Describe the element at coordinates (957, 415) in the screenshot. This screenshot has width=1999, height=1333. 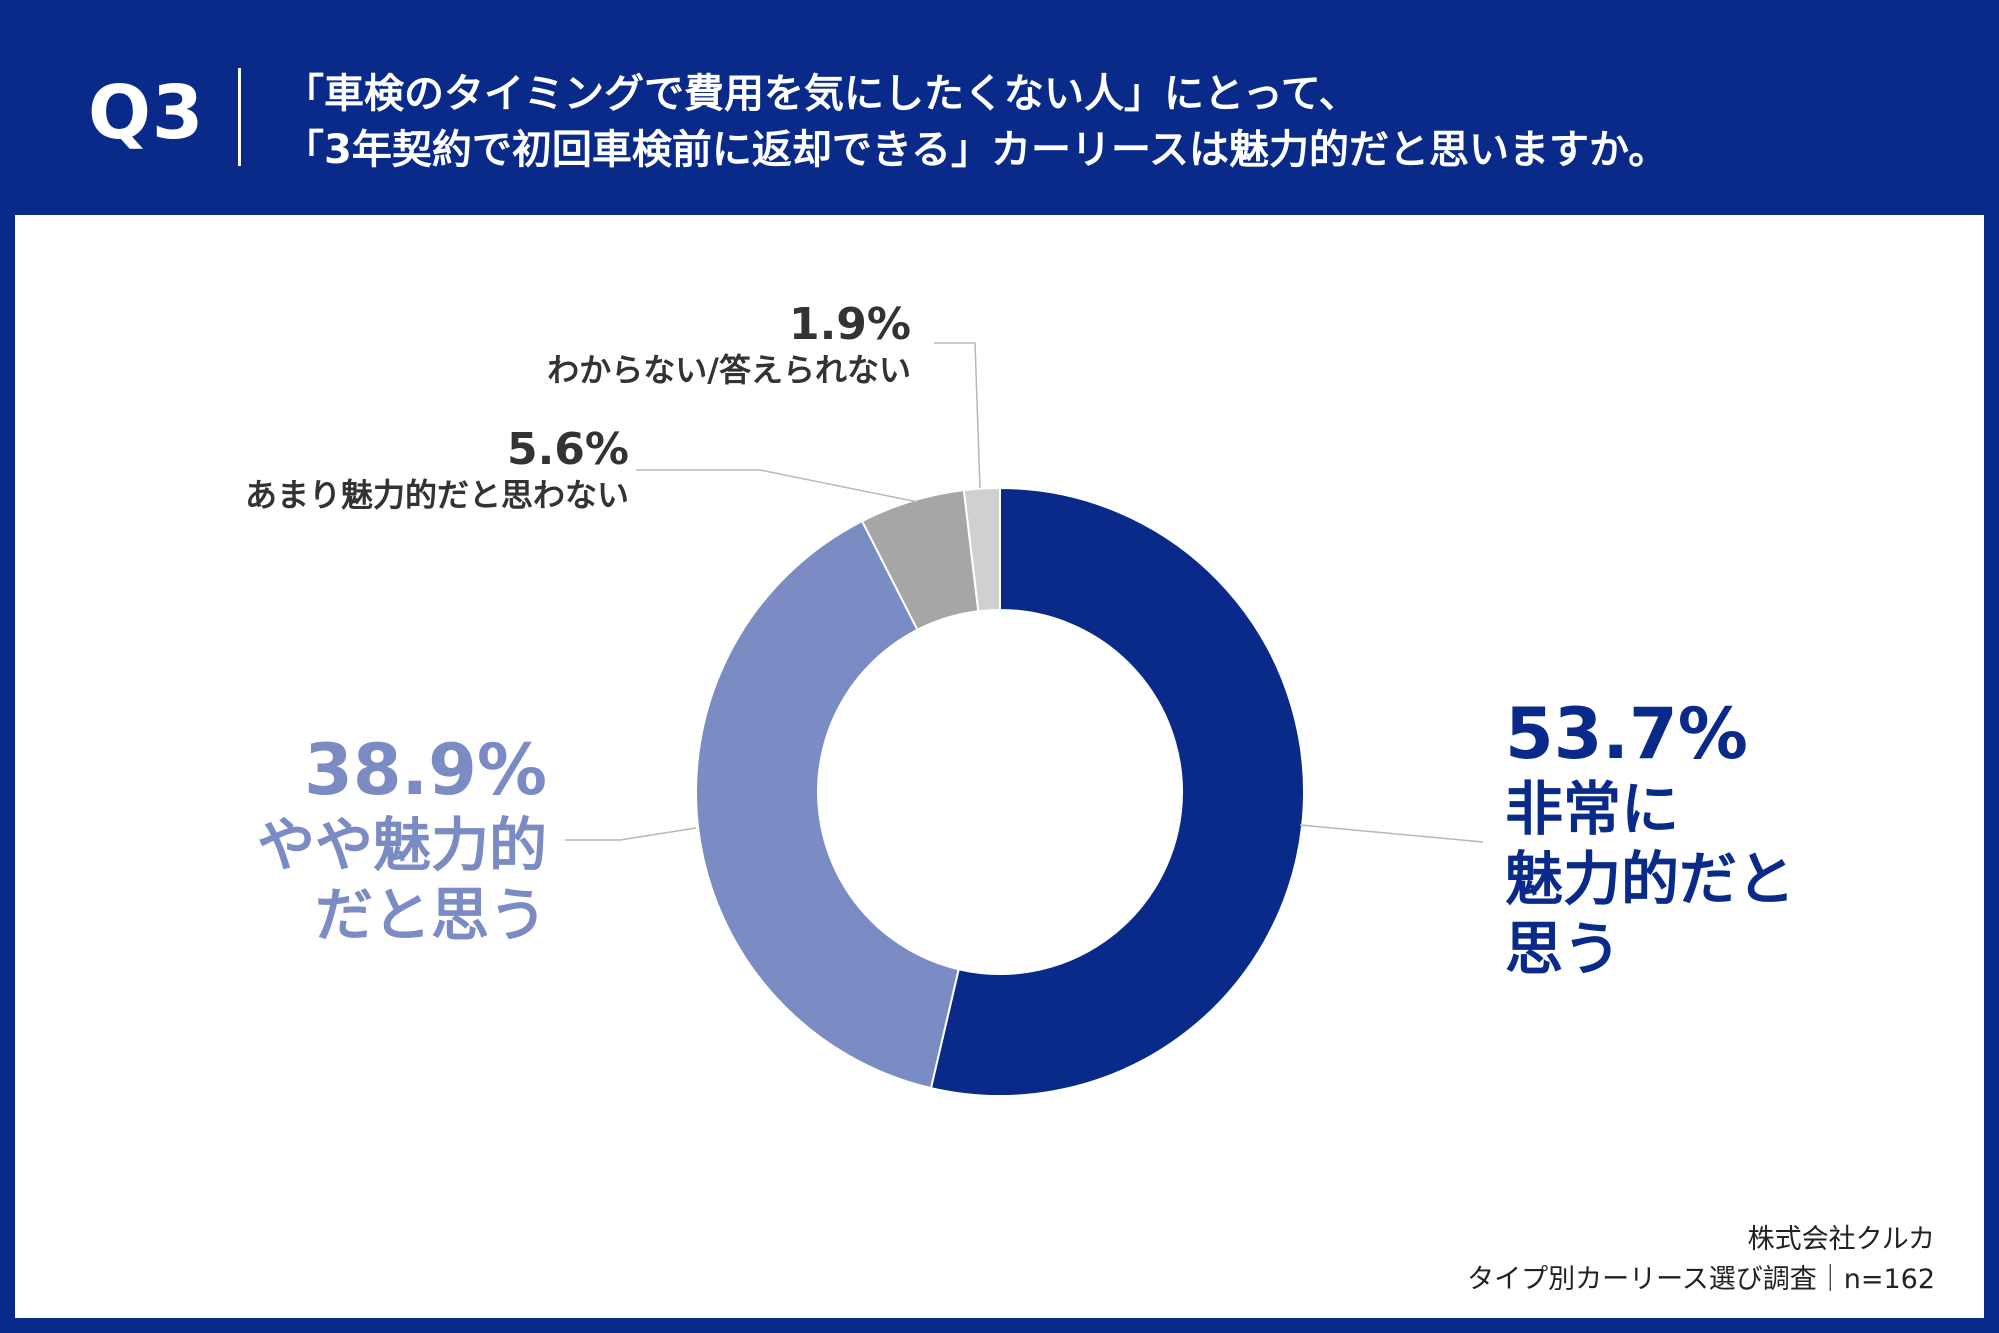
I see `leader-dont-know` at that location.